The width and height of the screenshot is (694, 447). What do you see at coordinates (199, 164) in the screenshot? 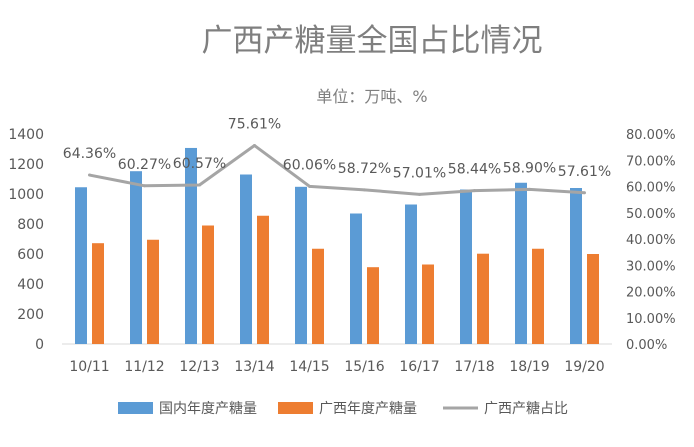
I see `share-data-label: 60.57%` at bounding box center [199, 164].